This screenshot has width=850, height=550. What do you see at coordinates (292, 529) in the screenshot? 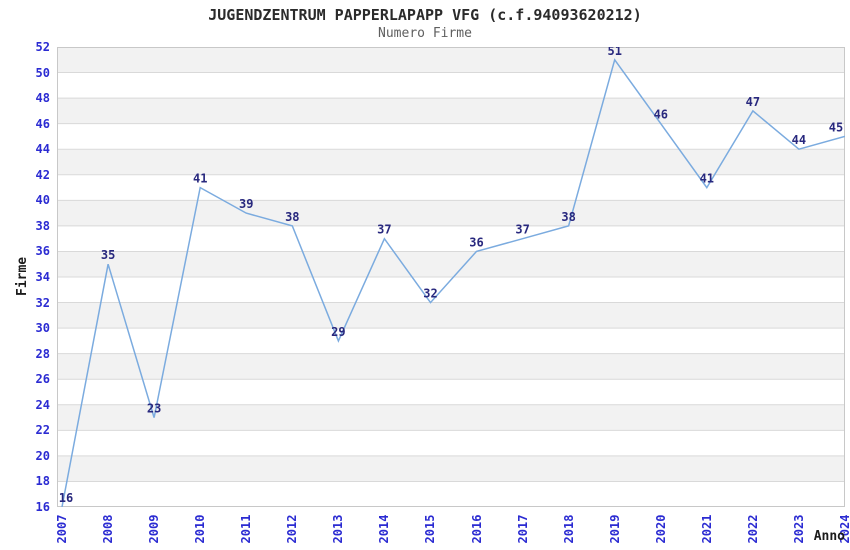
I see `x-tick-label: 2012` at bounding box center [292, 529].